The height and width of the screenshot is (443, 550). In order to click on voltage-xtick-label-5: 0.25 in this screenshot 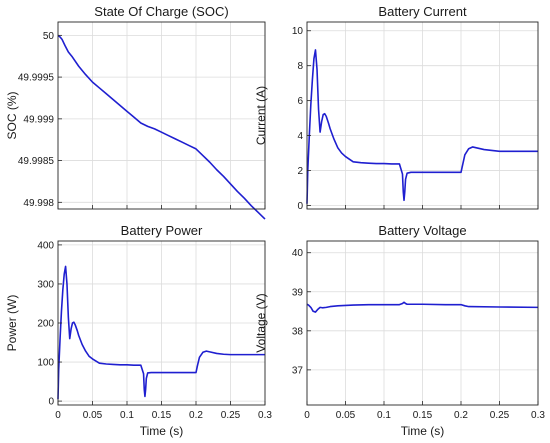, I will do `click(500, 415)`.